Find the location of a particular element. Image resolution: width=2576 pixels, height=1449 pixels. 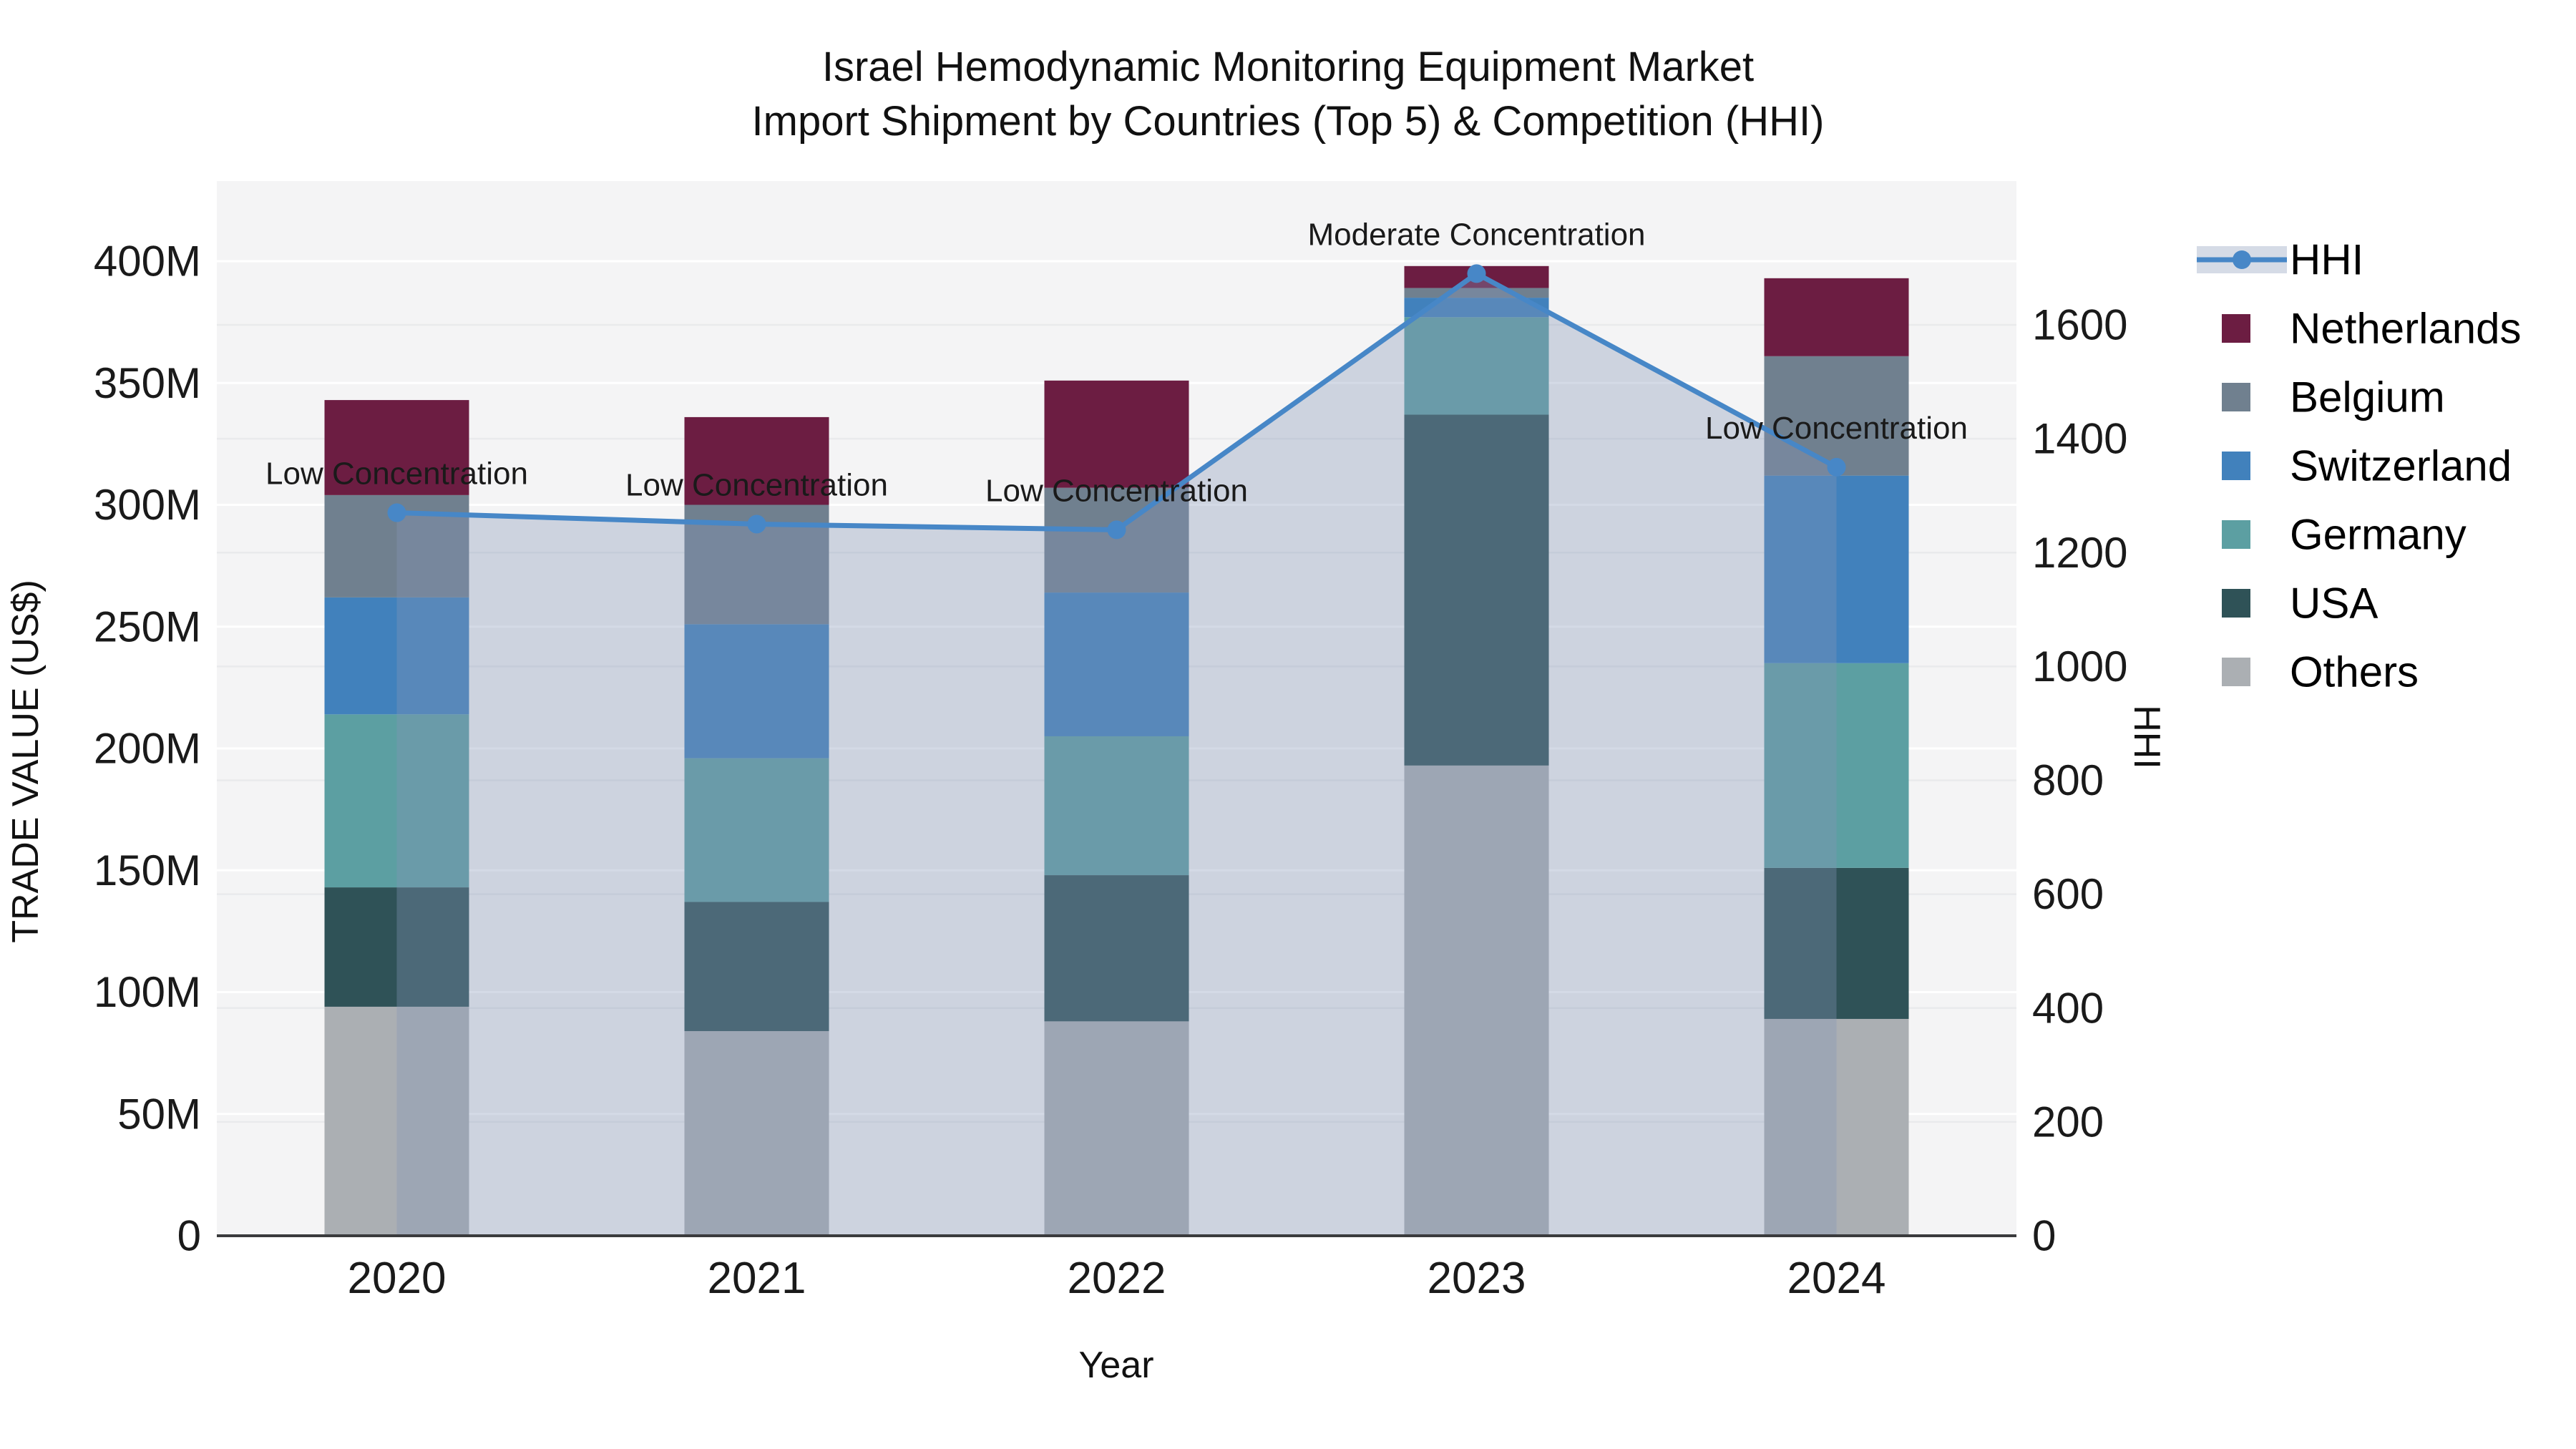

hhi-markers is located at coordinates (1116, 402).